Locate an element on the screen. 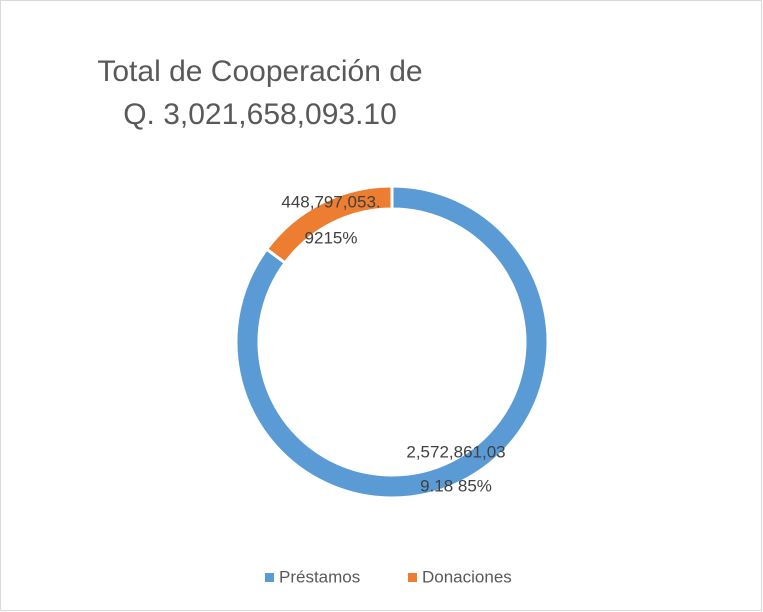  chart-title: Q. 3,021,658,093.10 is located at coordinates (260, 114).